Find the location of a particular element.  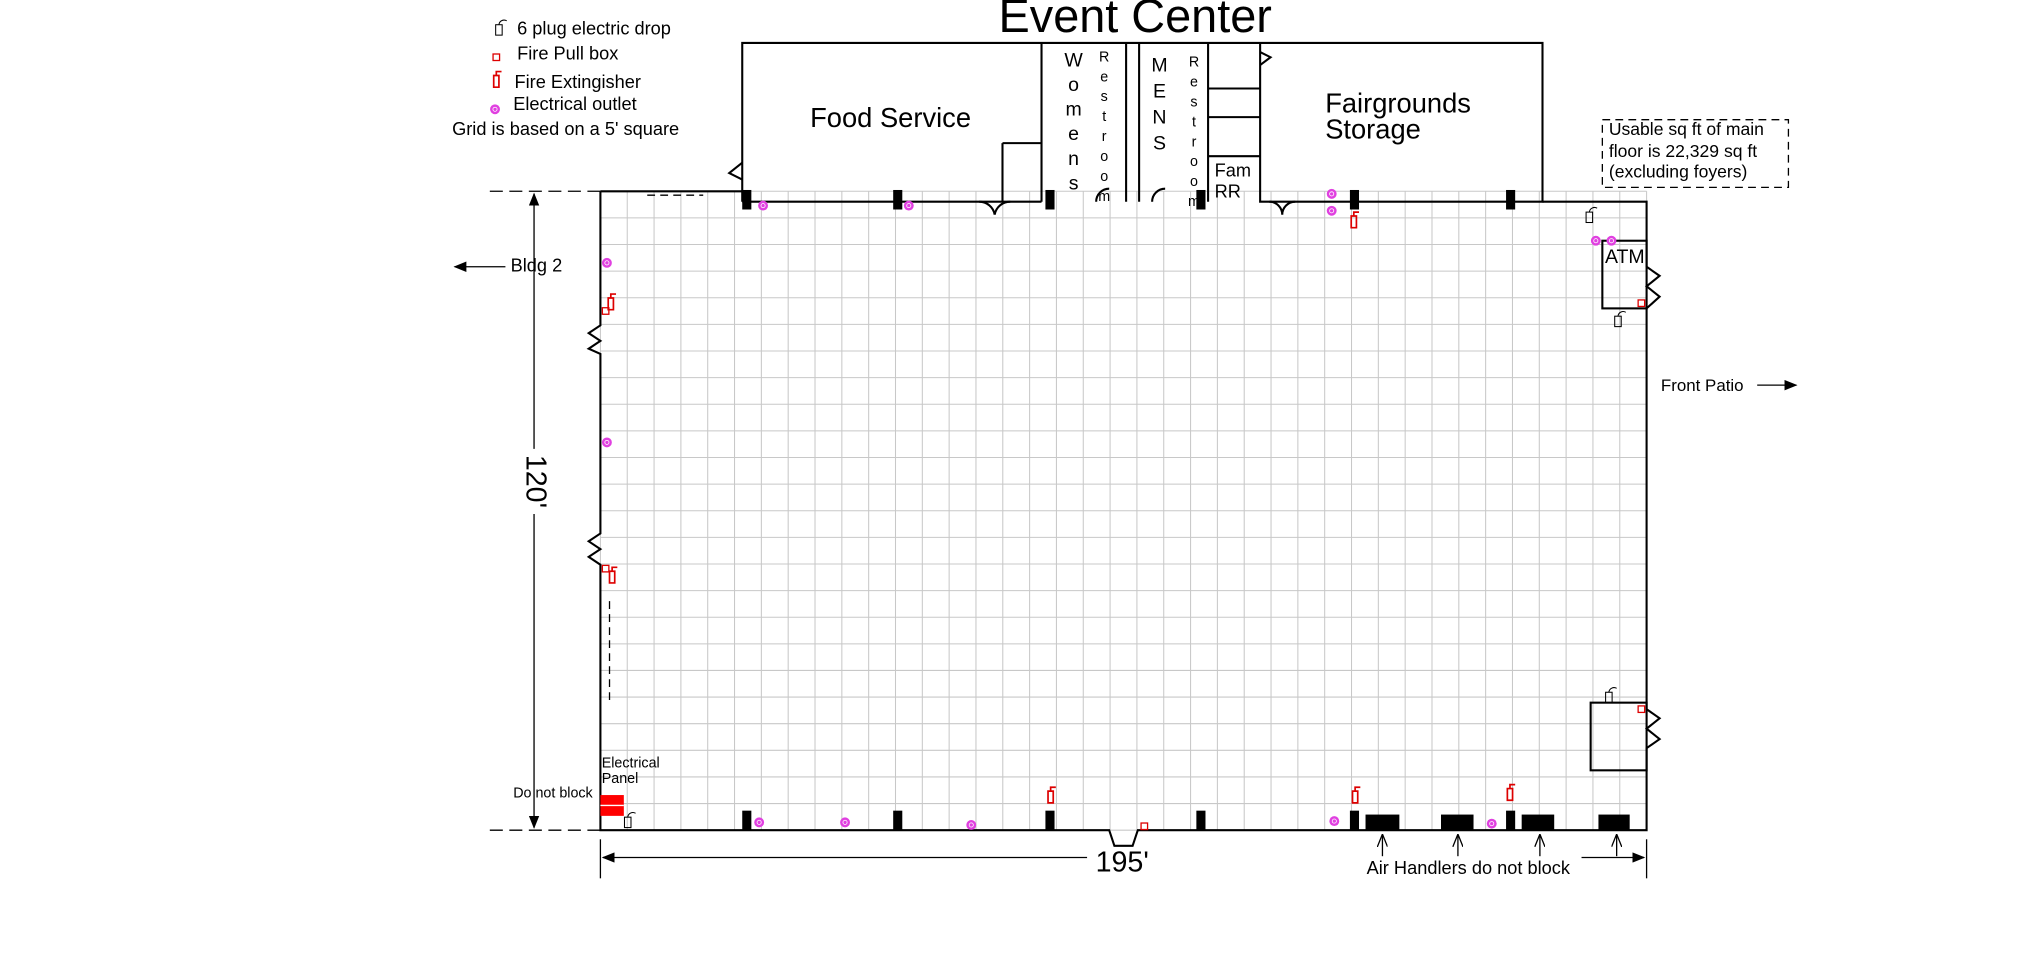

room-label: MENS is located at coordinates (1159, 107).